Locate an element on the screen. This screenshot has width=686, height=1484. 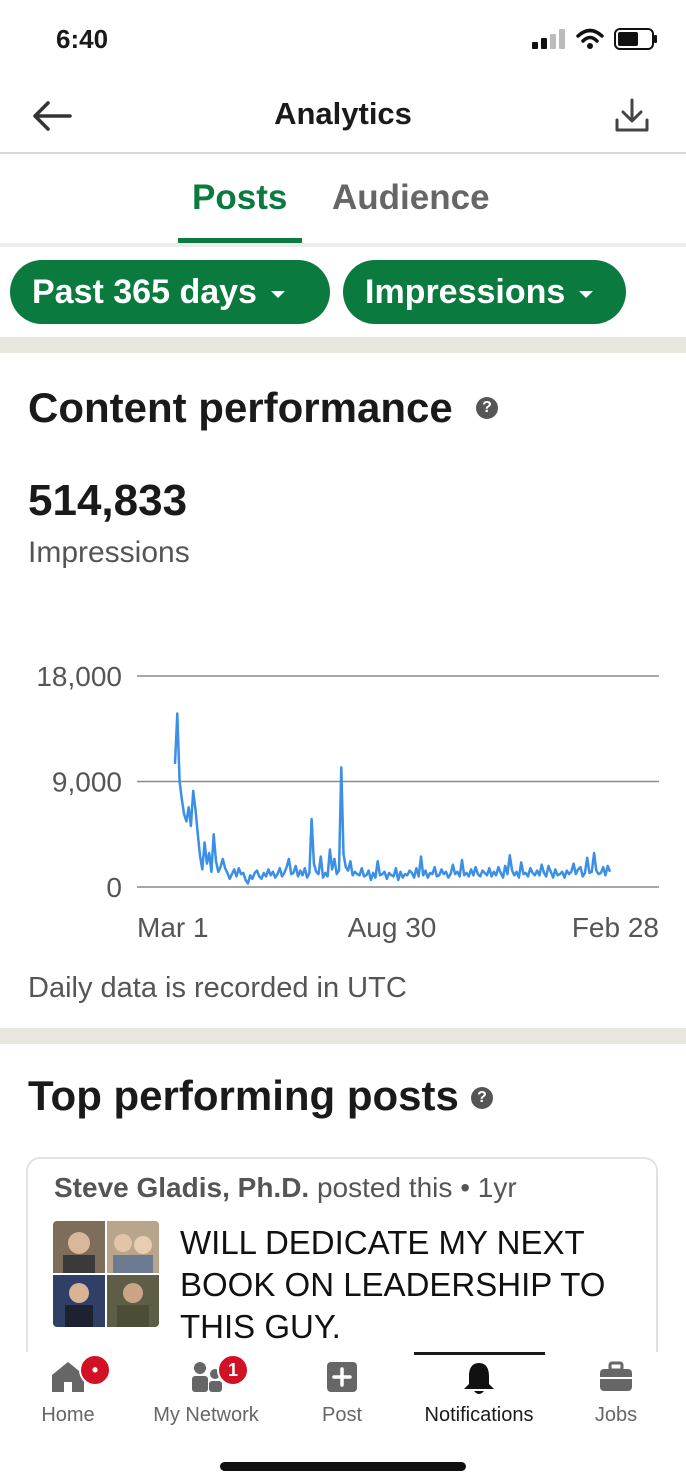
nav-post-label: Post is located at coordinates (342, 1415).